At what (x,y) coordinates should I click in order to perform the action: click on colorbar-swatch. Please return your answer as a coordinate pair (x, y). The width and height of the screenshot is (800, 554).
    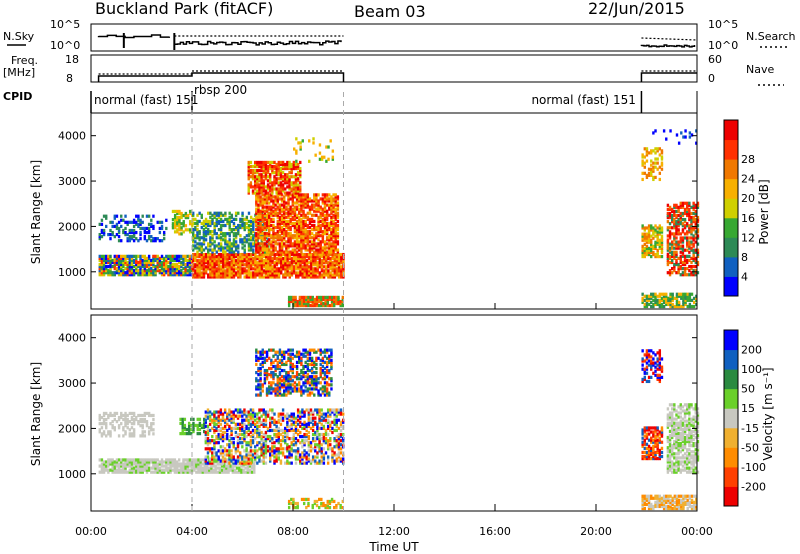
    Looking at the image, I should click on (731, 149).